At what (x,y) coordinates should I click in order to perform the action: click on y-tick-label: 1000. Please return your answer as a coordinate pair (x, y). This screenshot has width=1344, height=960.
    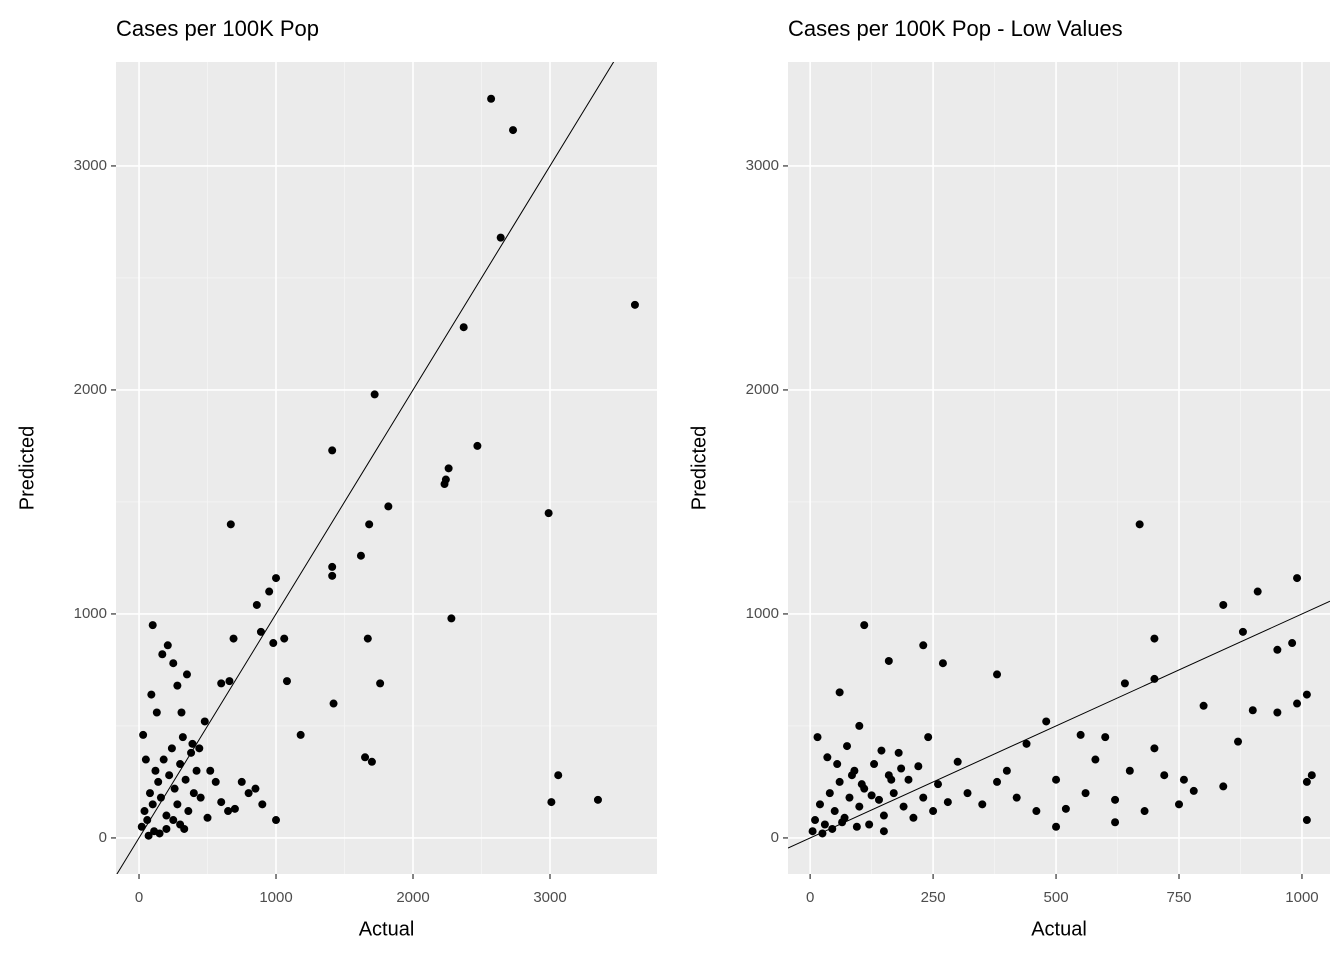
    Looking at the image, I should click on (90, 613).